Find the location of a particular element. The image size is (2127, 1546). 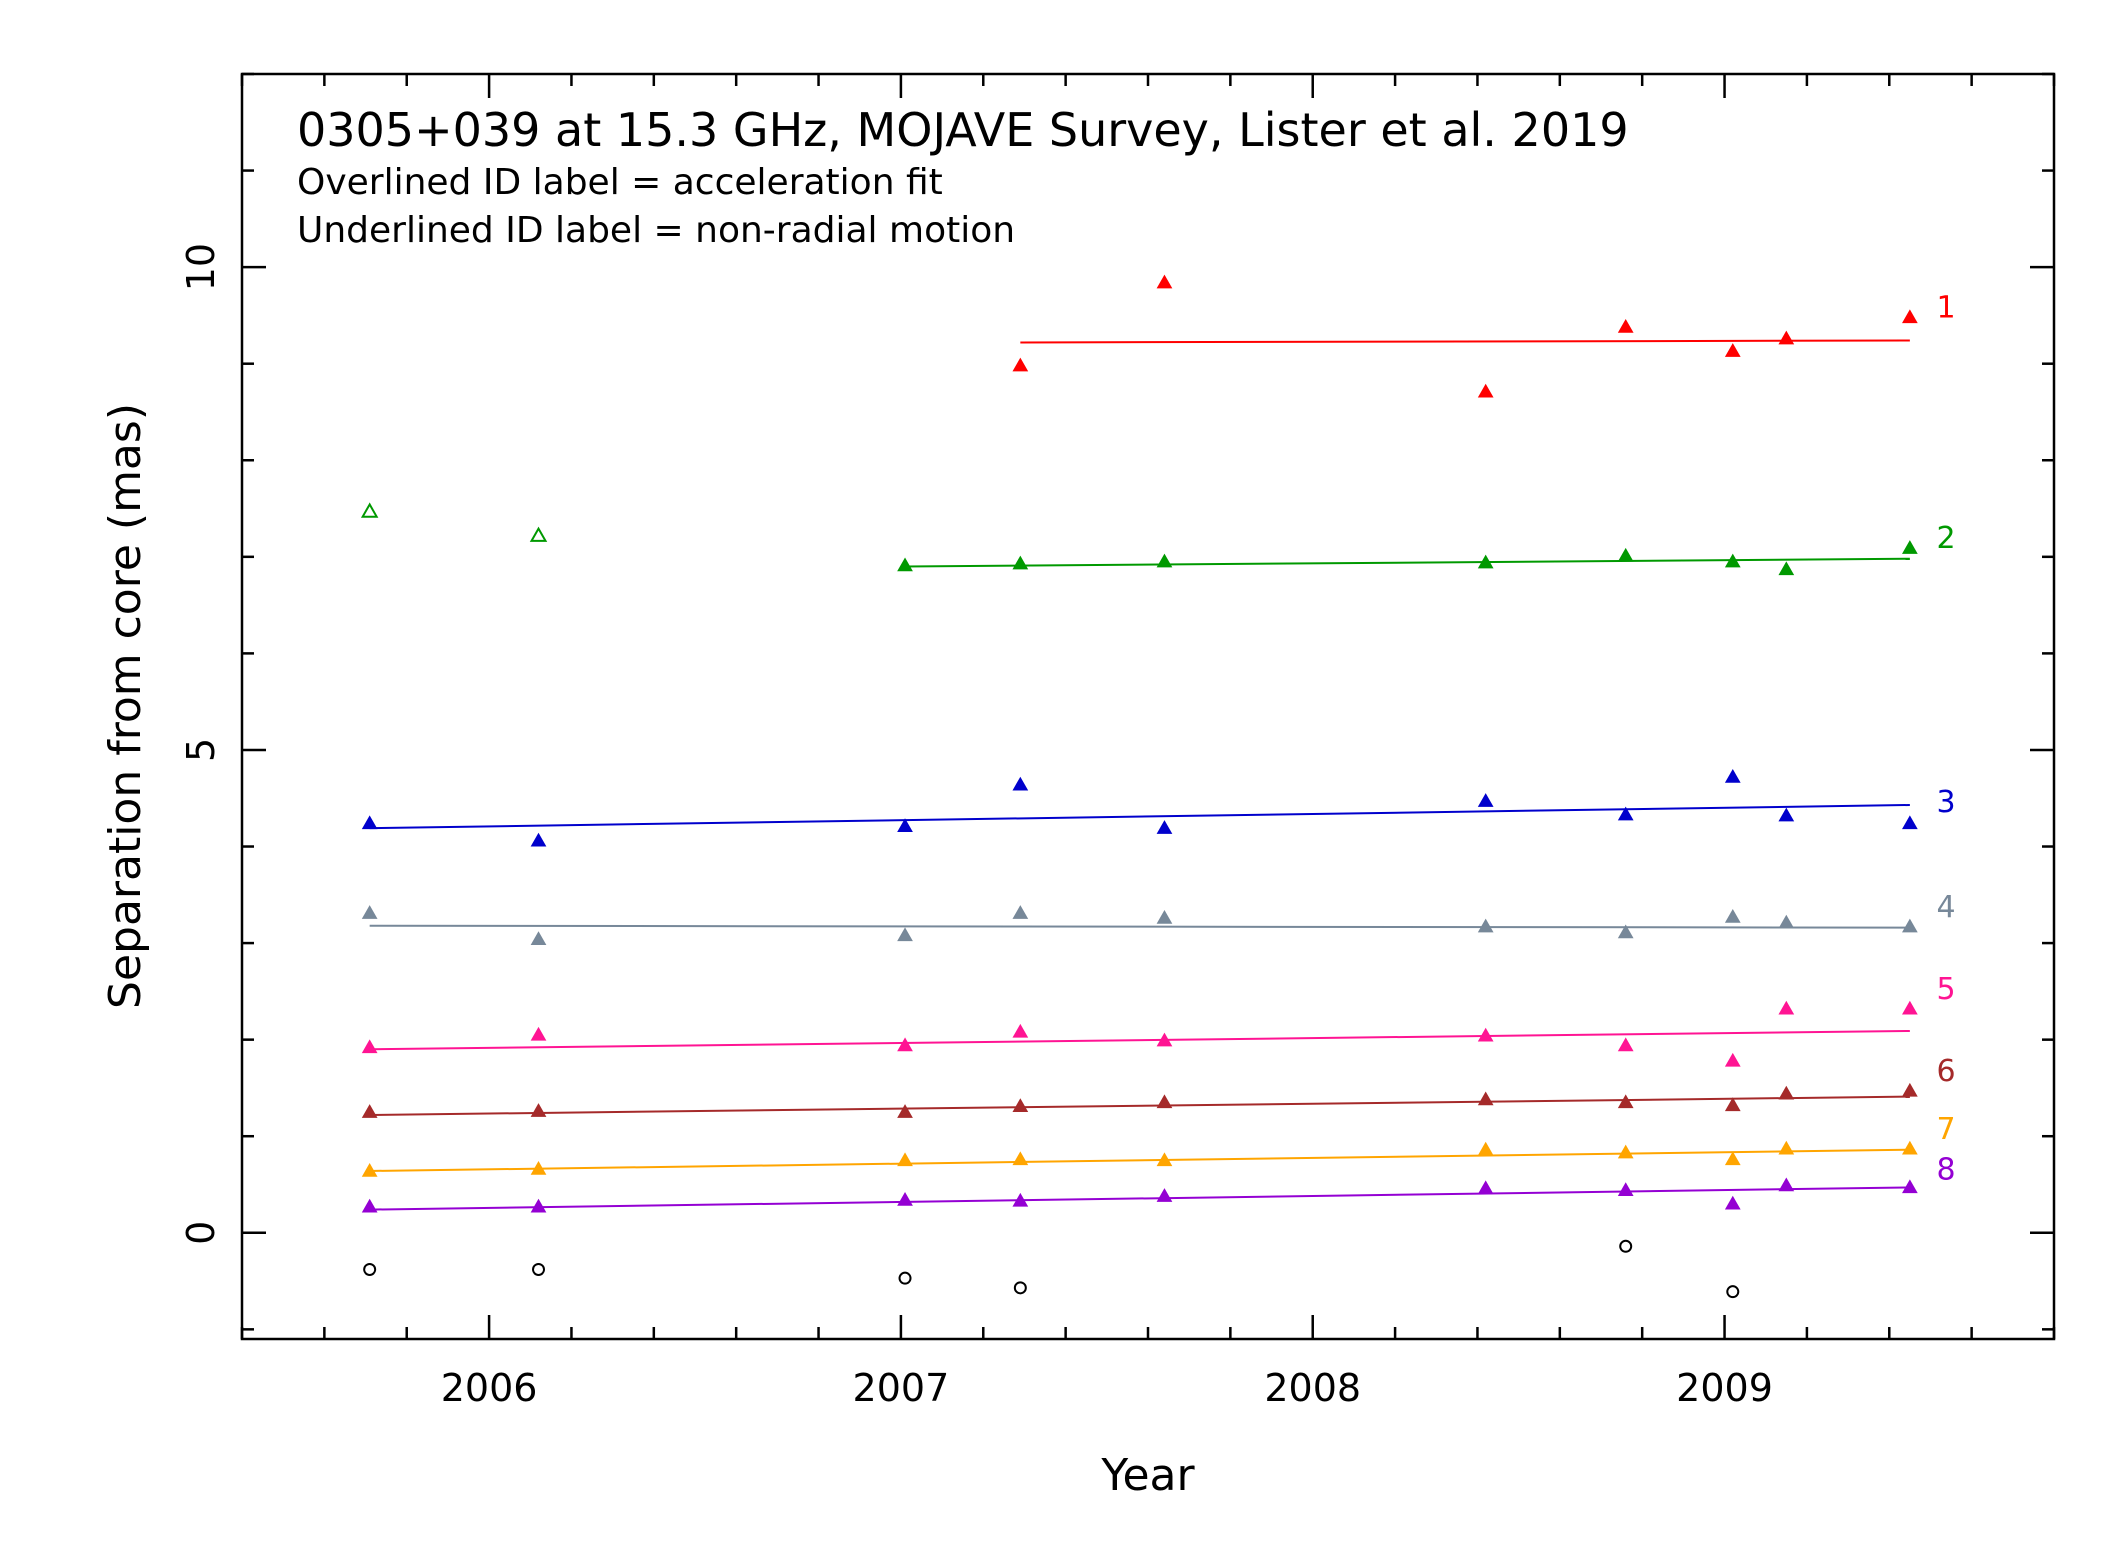

series-label-7: 7 is located at coordinates (1945, 1129).